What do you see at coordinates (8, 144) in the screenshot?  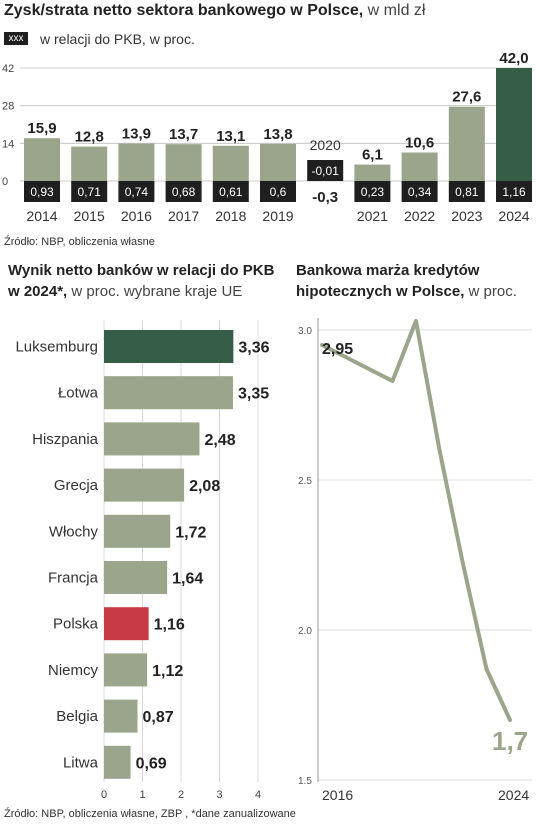 I see `y-tick-label: 14` at bounding box center [8, 144].